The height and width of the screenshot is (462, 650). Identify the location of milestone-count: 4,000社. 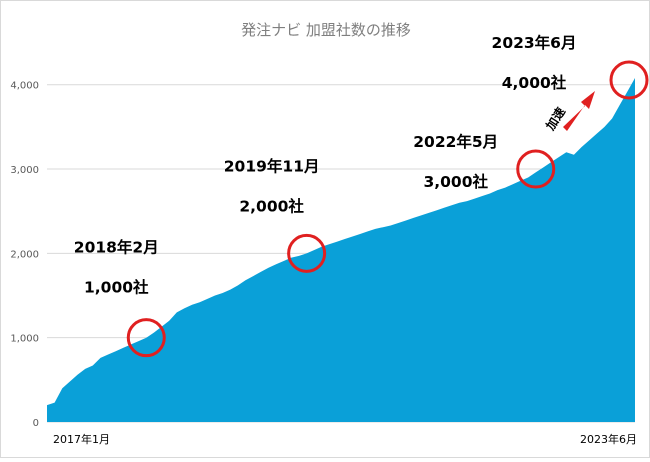
(534, 82).